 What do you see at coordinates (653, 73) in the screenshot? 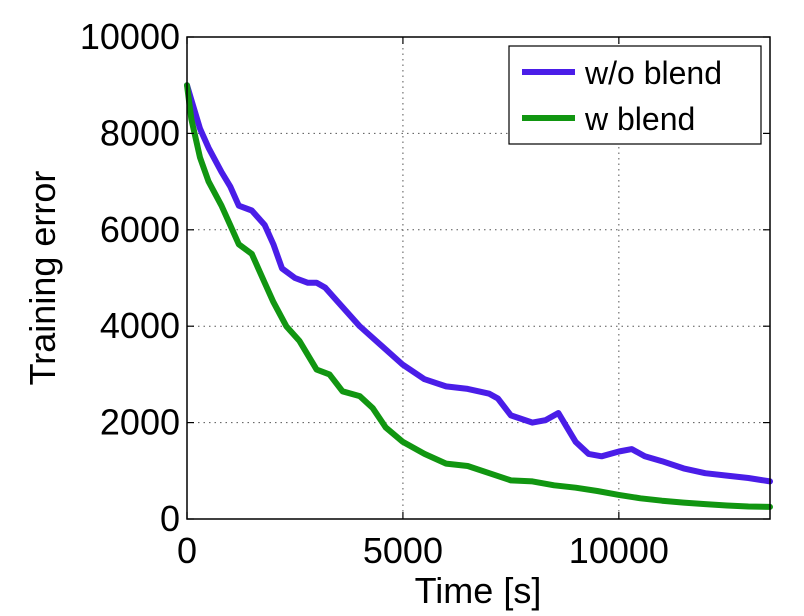
I see `legend-label-w-o-blend: w/o blend` at bounding box center [653, 73].